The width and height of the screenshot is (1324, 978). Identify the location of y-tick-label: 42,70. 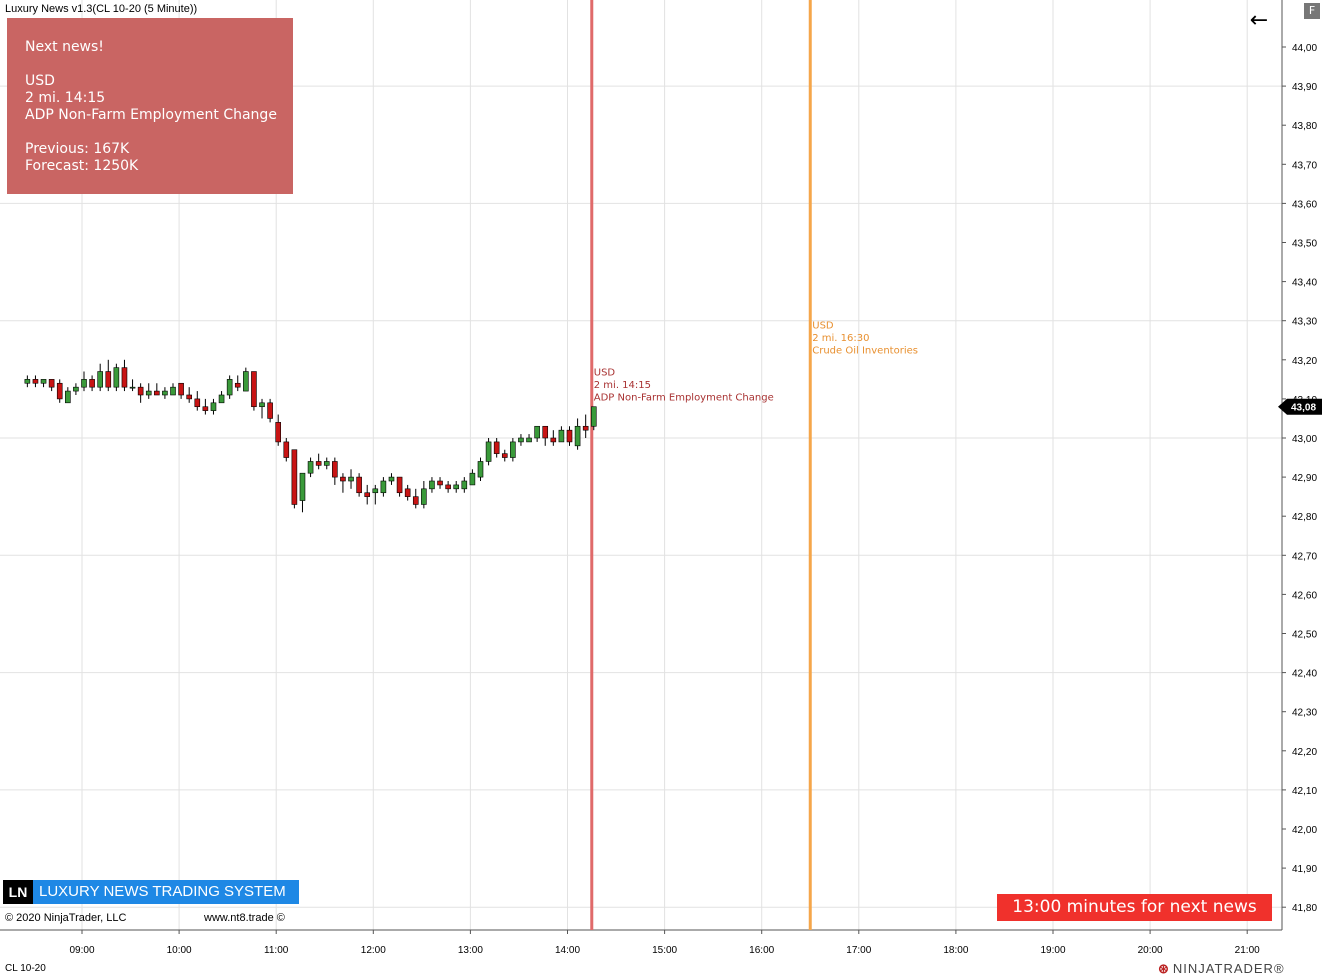
(1304, 556).